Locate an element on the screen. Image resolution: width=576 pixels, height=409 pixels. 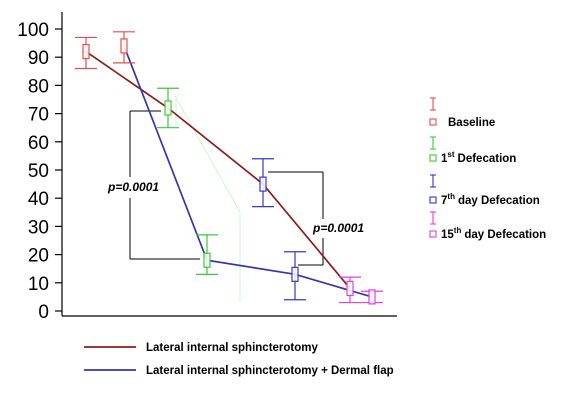
legend-label-ordinal: 1 is located at coordinates (444, 159).